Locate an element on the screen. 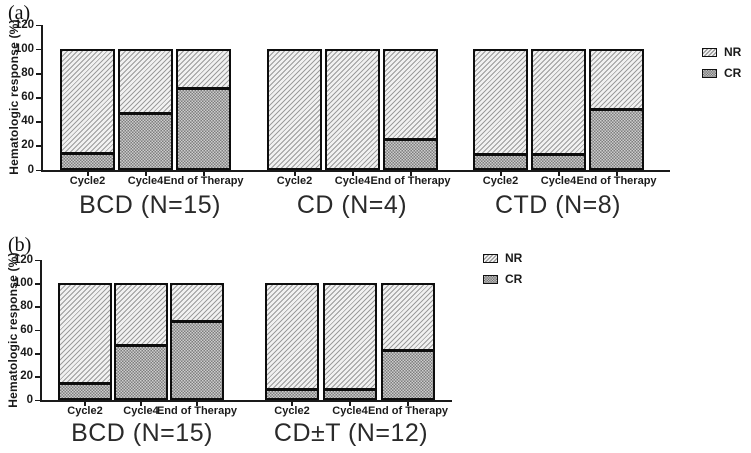  y-axis is located at coordinates (42, 98).